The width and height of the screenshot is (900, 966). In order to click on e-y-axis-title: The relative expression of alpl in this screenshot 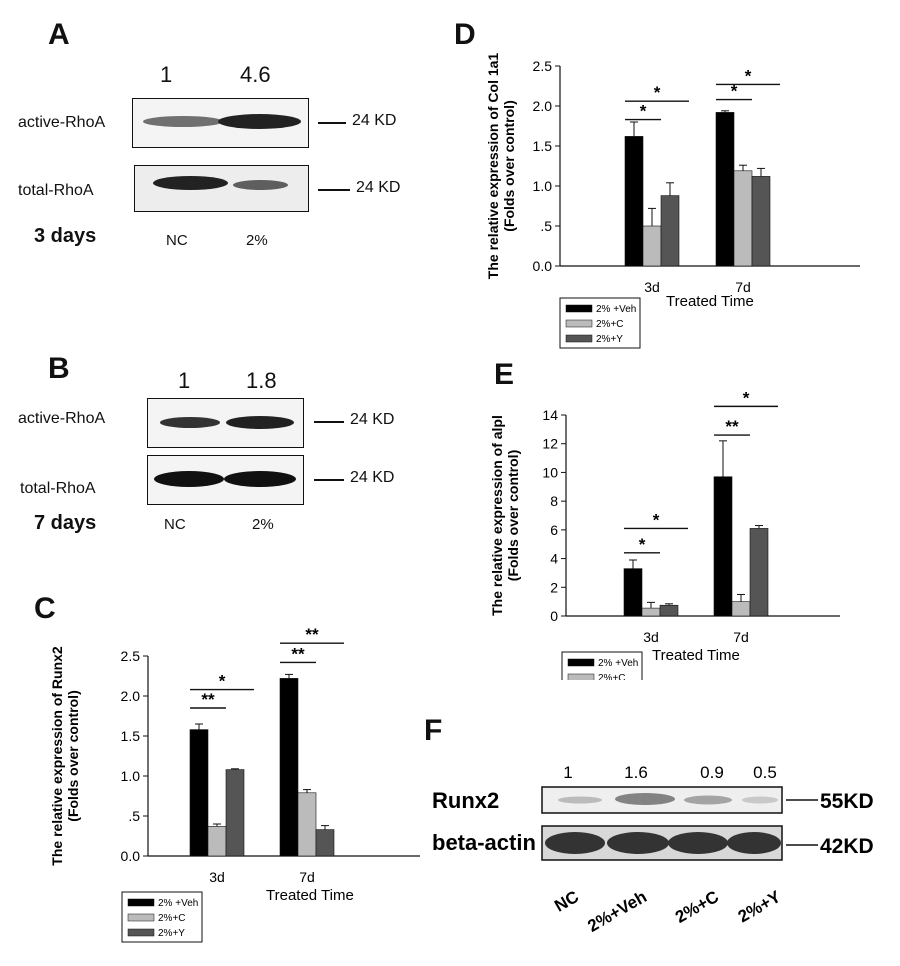, I will do `click(497, 515)`.